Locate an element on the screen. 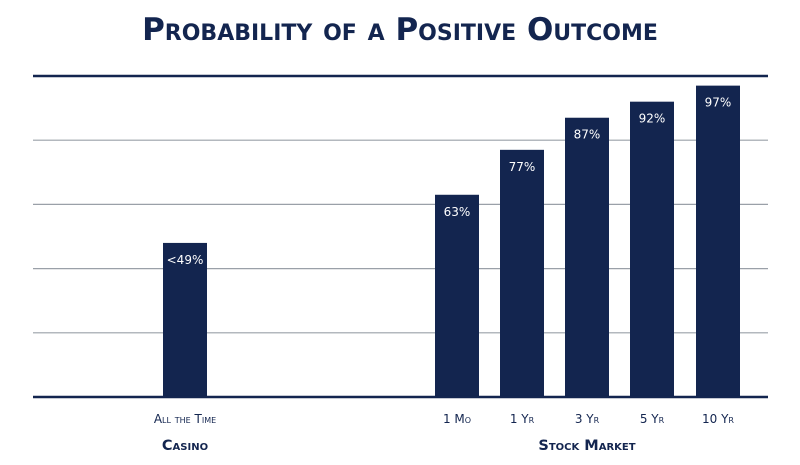 This screenshot has width=800, height=465. bar-value-label: <49% is located at coordinates (185, 260).